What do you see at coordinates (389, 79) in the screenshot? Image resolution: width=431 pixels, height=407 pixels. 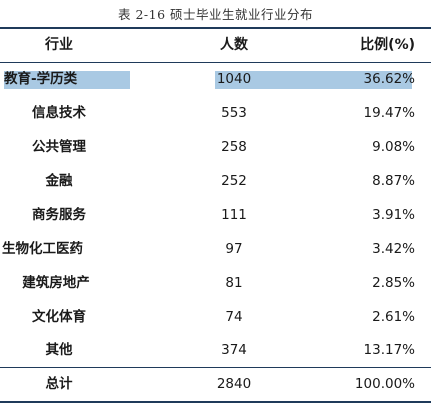 I see `row-ratio: 36.62%` at bounding box center [389, 79].